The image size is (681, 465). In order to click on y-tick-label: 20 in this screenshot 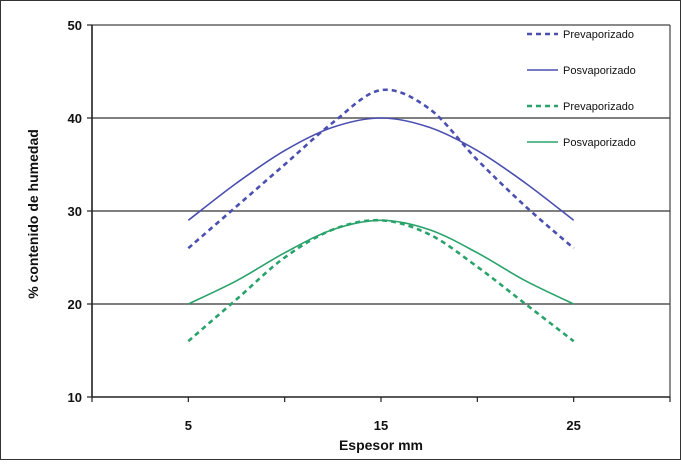, I will do `click(75, 304)`.